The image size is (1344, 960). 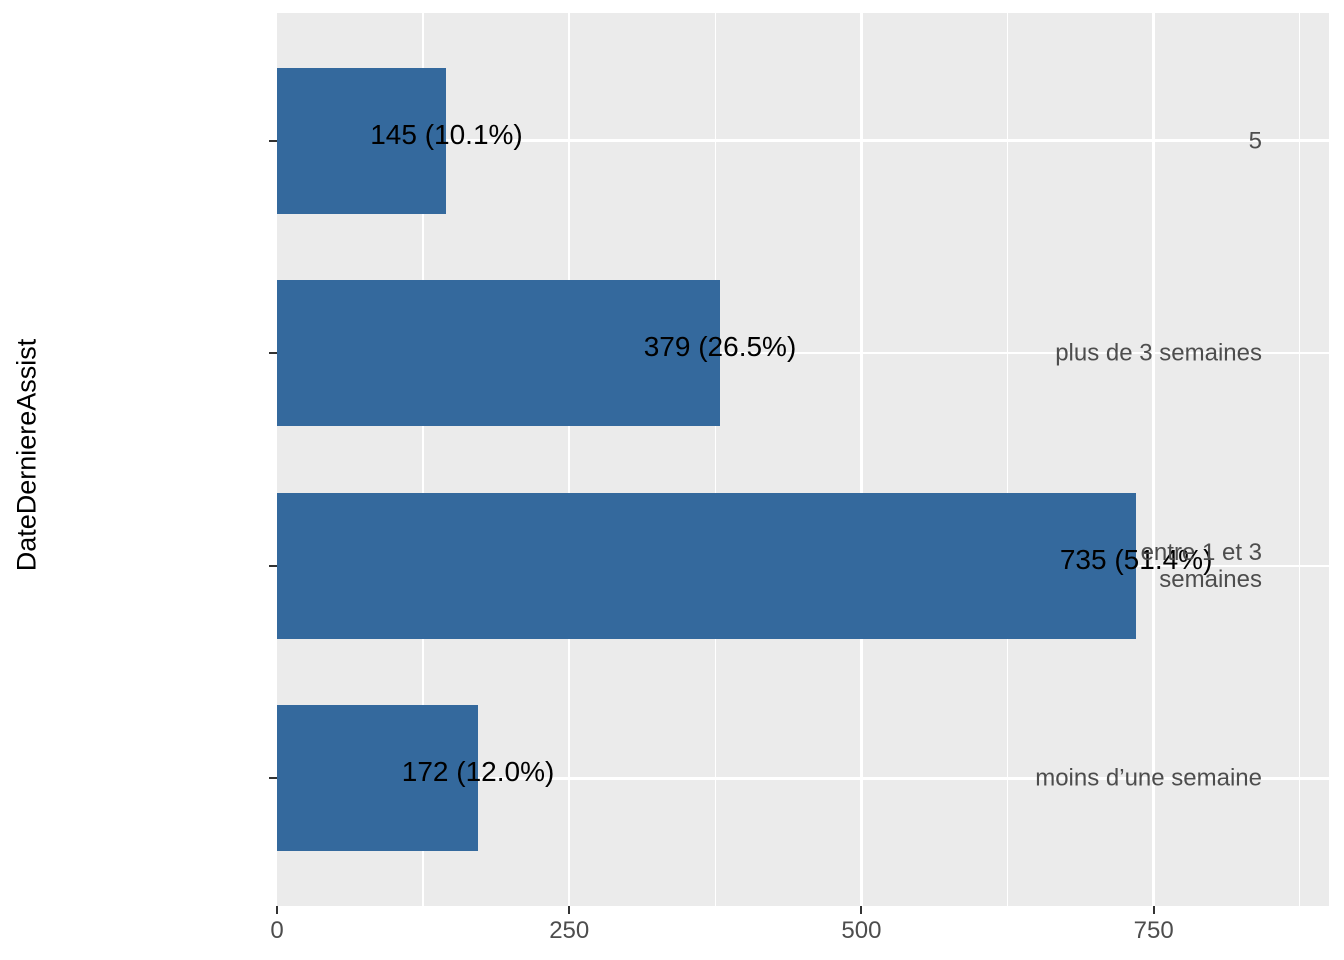 What do you see at coordinates (720, 347) in the screenshot?
I see `bar-value-label: 379 (26.5%)` at bounding box center [720, 347].